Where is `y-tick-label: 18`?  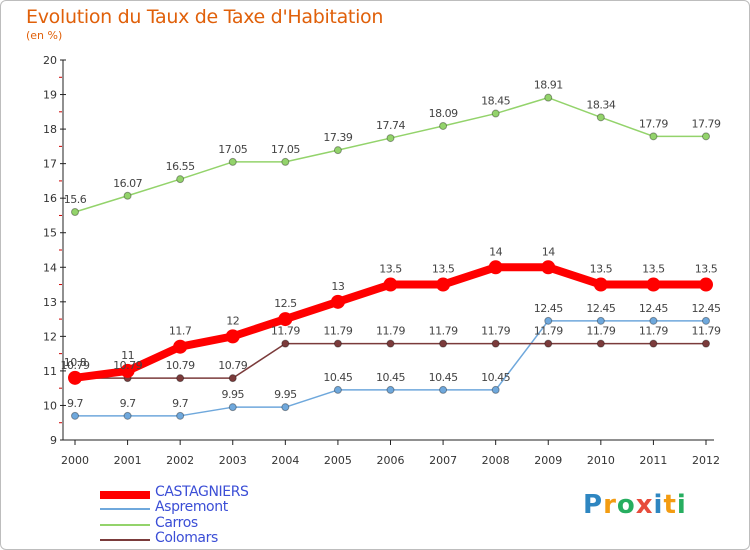
y-tick-label: 18 is located at coordinates (50, 129).